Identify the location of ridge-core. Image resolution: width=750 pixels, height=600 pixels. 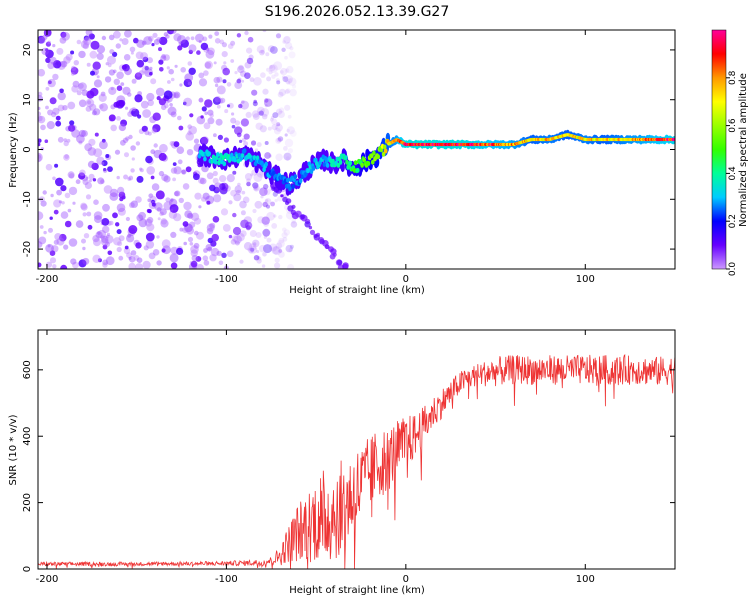
(235, 160).